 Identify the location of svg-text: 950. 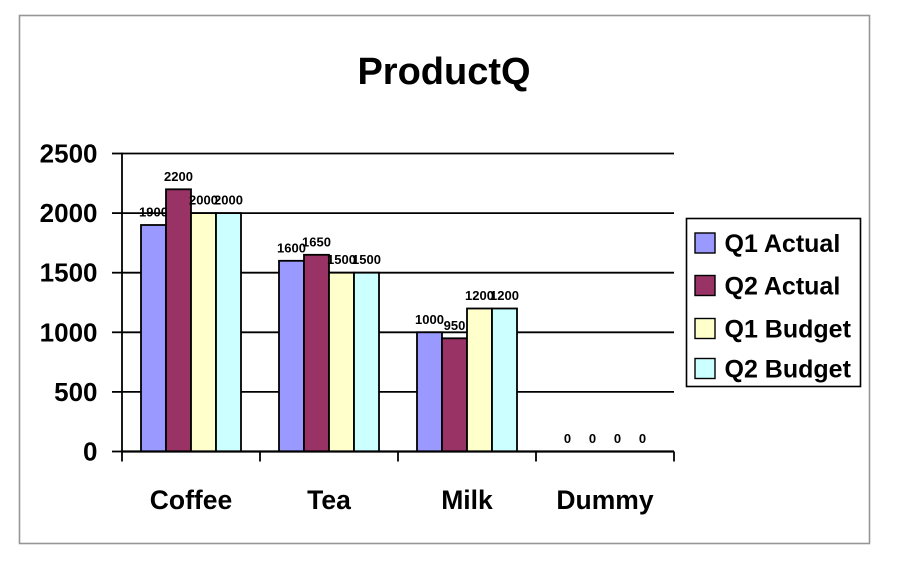
(455, 325).